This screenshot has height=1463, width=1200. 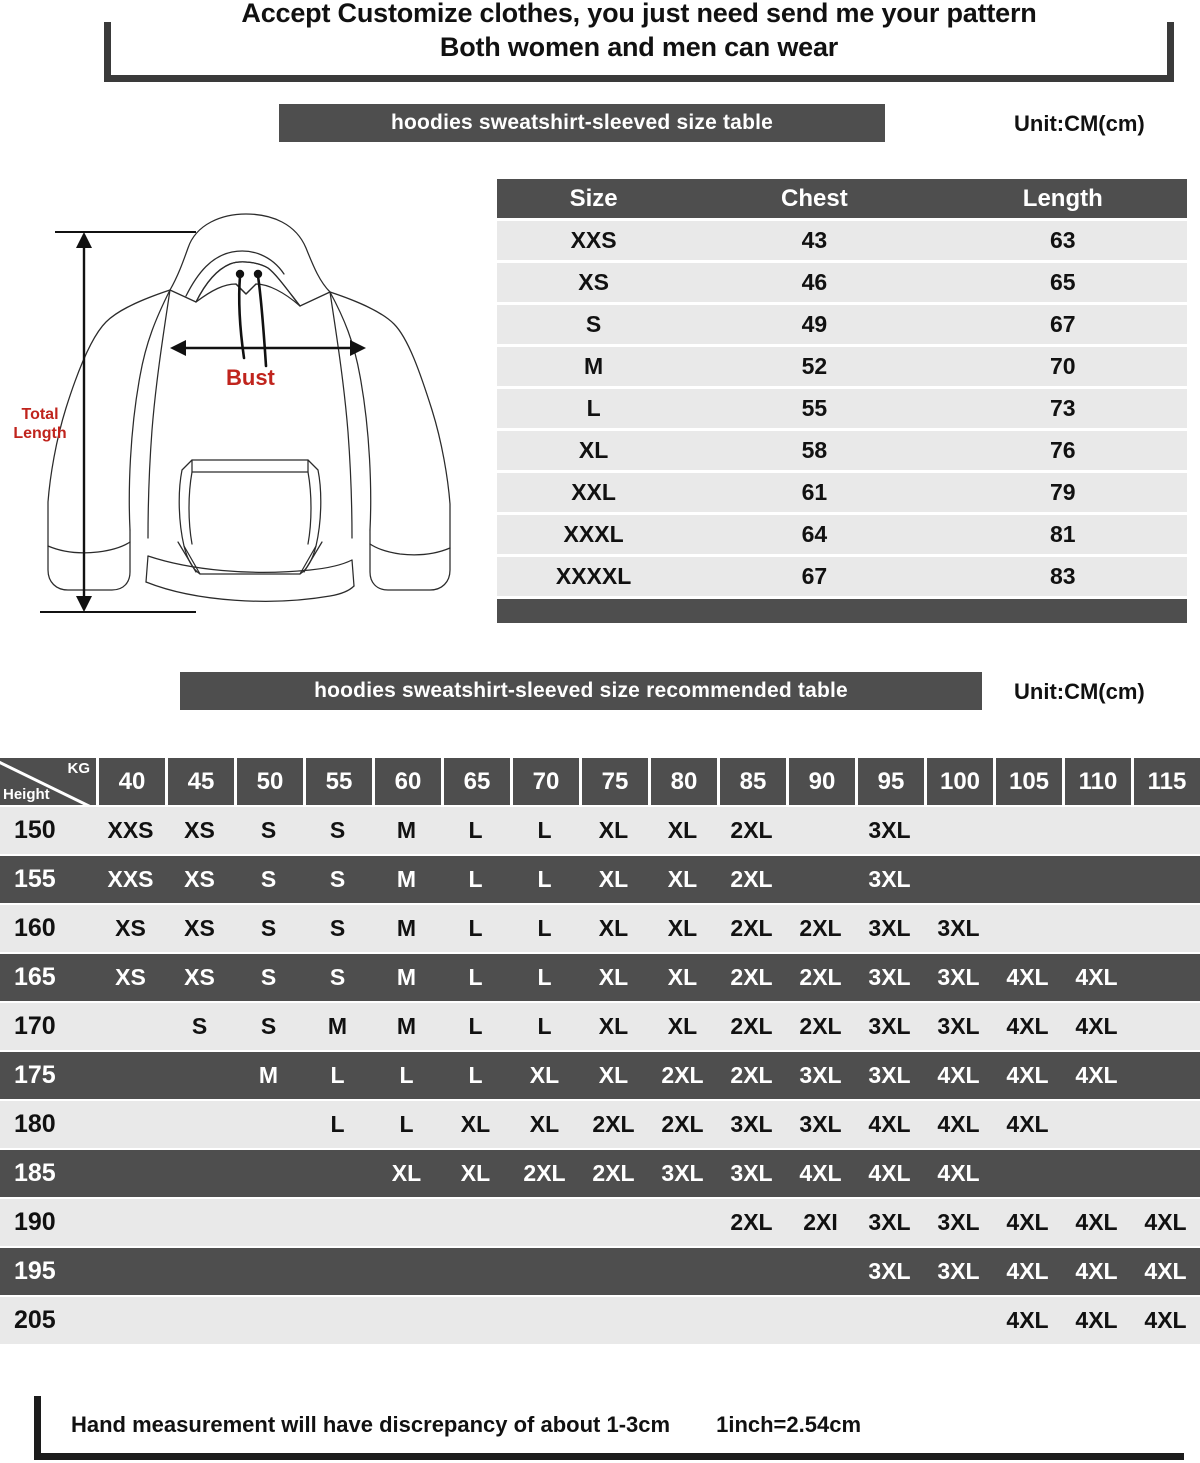 What do you see at coordinates (842, 240) in the screenshot?
I see `size-table-row: XXS 43 63` at bounding box center [842, 240].